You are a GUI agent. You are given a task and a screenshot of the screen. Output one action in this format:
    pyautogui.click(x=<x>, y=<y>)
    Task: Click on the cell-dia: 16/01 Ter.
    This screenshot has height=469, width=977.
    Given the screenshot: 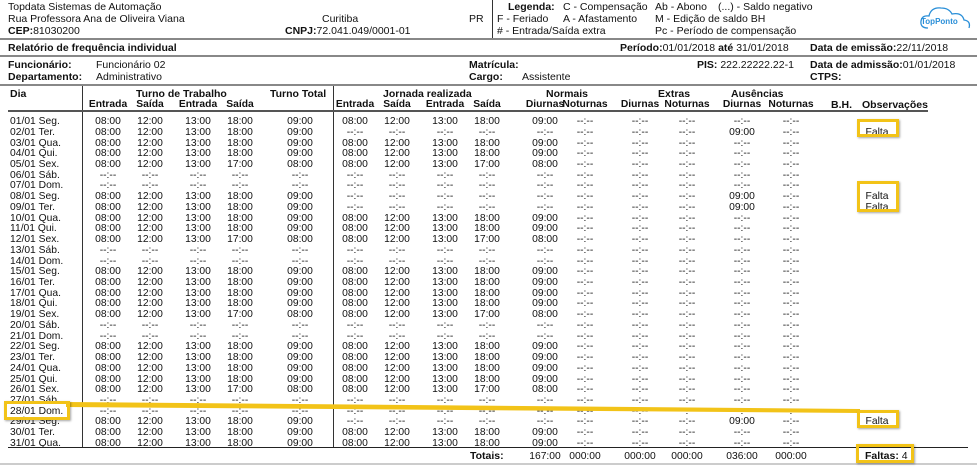 What is the action you would take?
    pyautogui.click(x=33, y=282)
    